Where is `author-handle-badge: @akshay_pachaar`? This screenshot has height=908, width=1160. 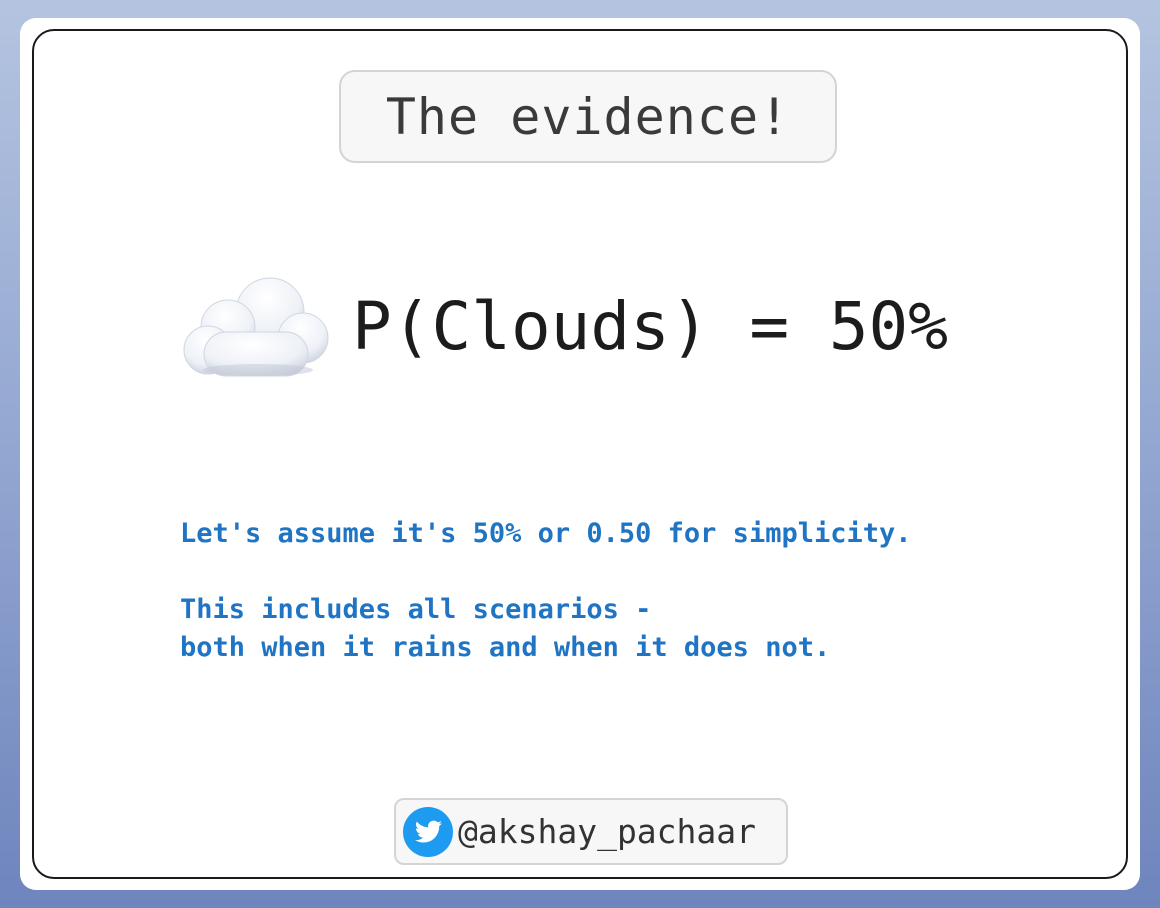
author-handle-badge: @akshay_pachaar is located at coordinates (591, 831).